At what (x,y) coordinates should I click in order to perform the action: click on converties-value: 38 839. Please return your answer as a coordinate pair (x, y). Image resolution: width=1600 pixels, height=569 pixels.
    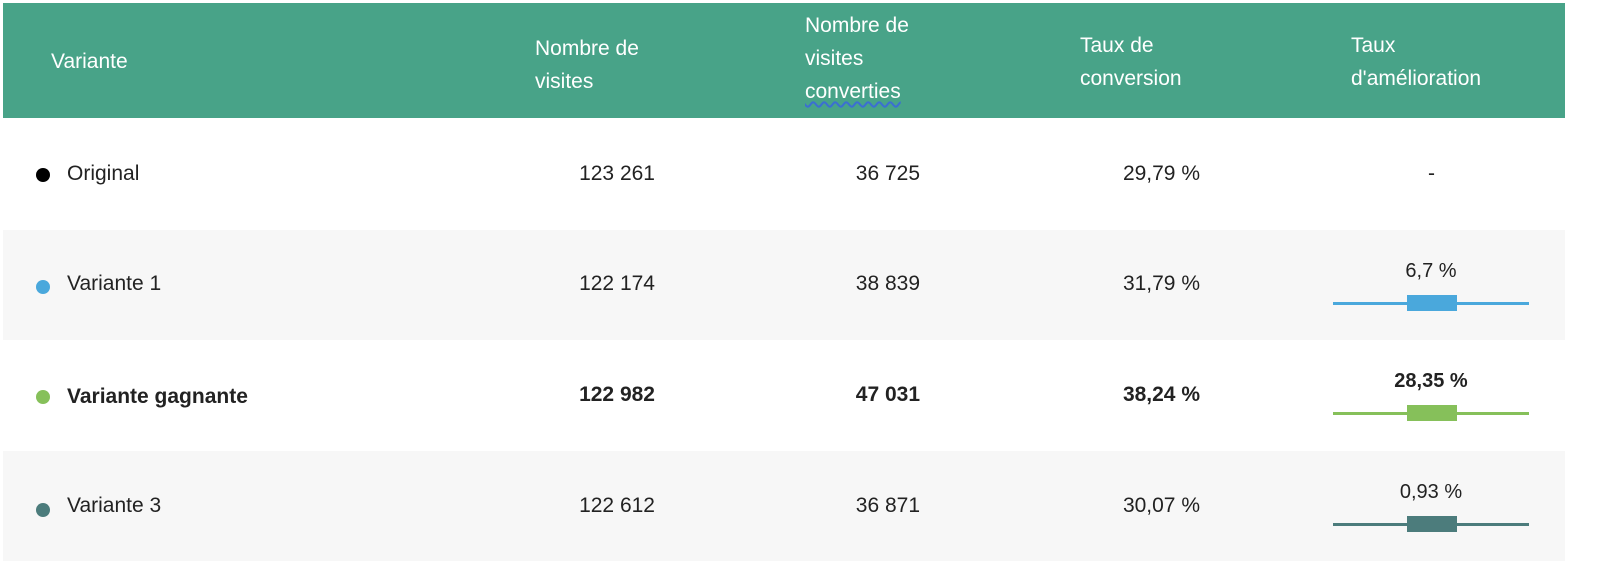
    Looking at the image, I should click on (887, 283).